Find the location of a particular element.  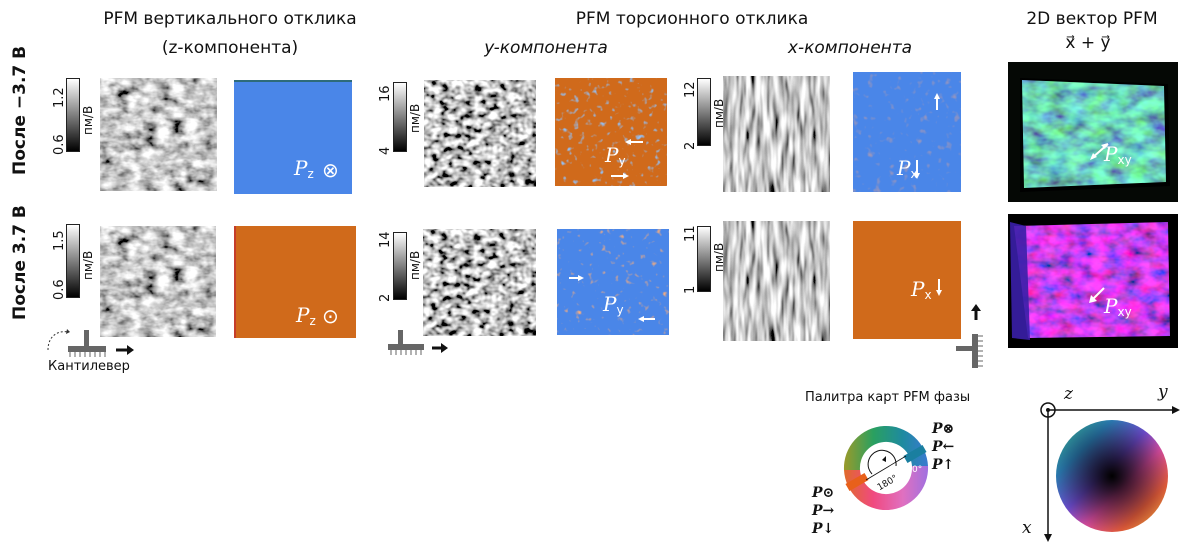

cantilever-diagram-left-icon is located at coordinates (90, 343).